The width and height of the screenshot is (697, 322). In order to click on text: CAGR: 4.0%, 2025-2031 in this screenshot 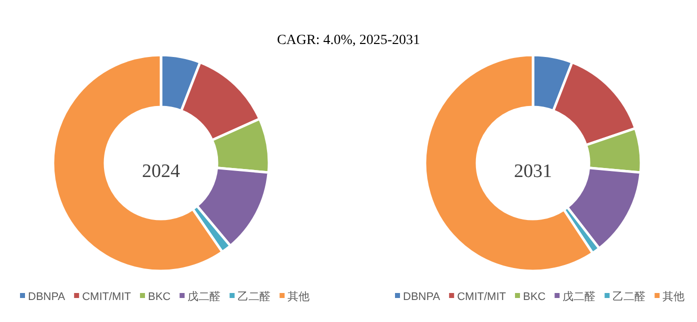, I will do `click(348, 40)`.